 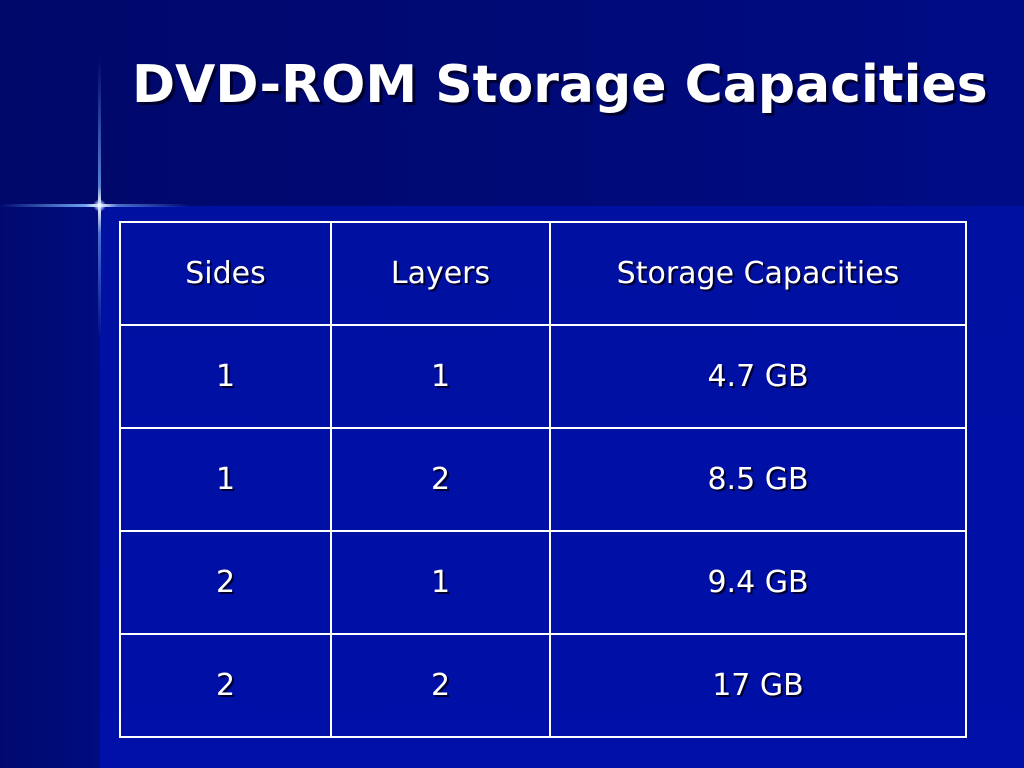 I want to click on slide-title: DVD-ROM Storage Capacities, so click(x=560, y=85).